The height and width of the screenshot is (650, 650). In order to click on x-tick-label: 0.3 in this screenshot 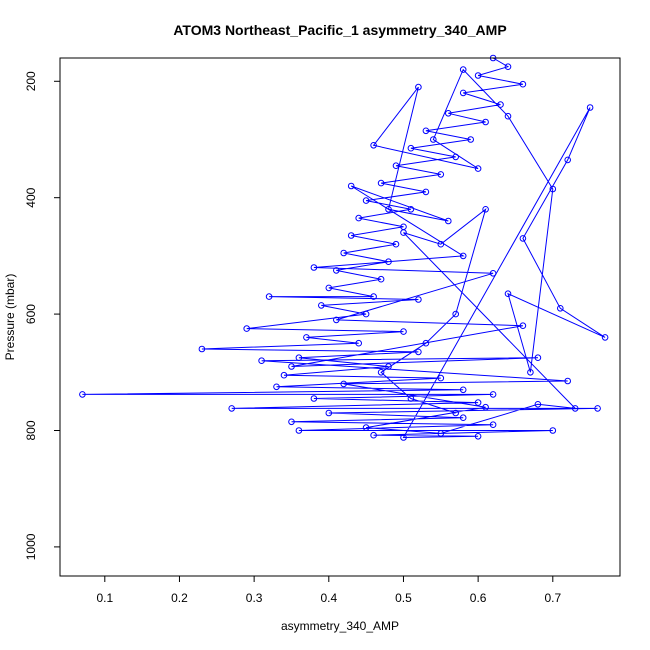, I will do `click(254, 598)`.